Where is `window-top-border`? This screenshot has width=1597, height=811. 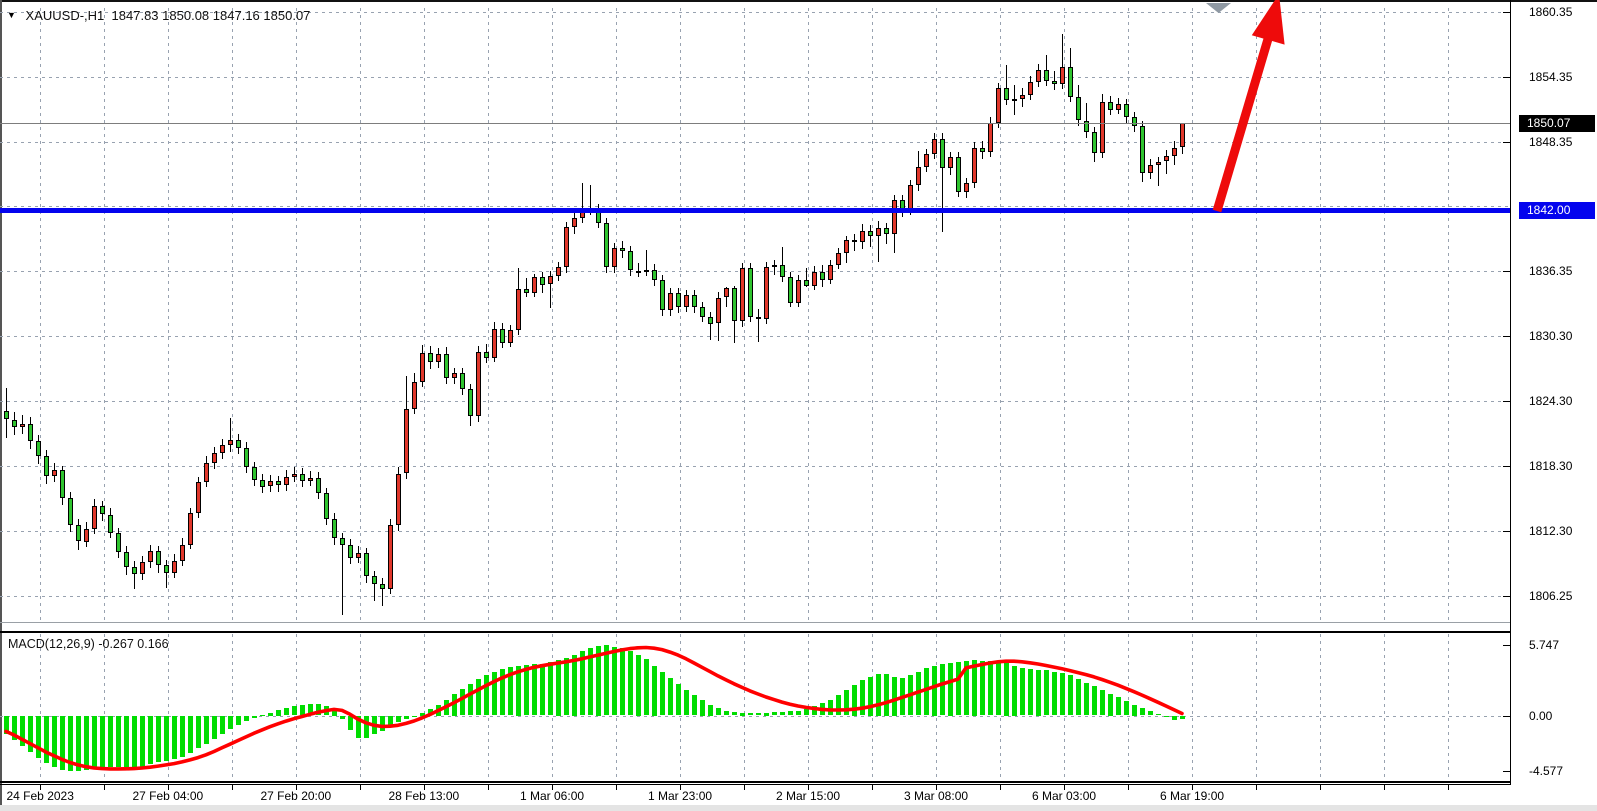
window-top-border is located at coordinates (798, 1).